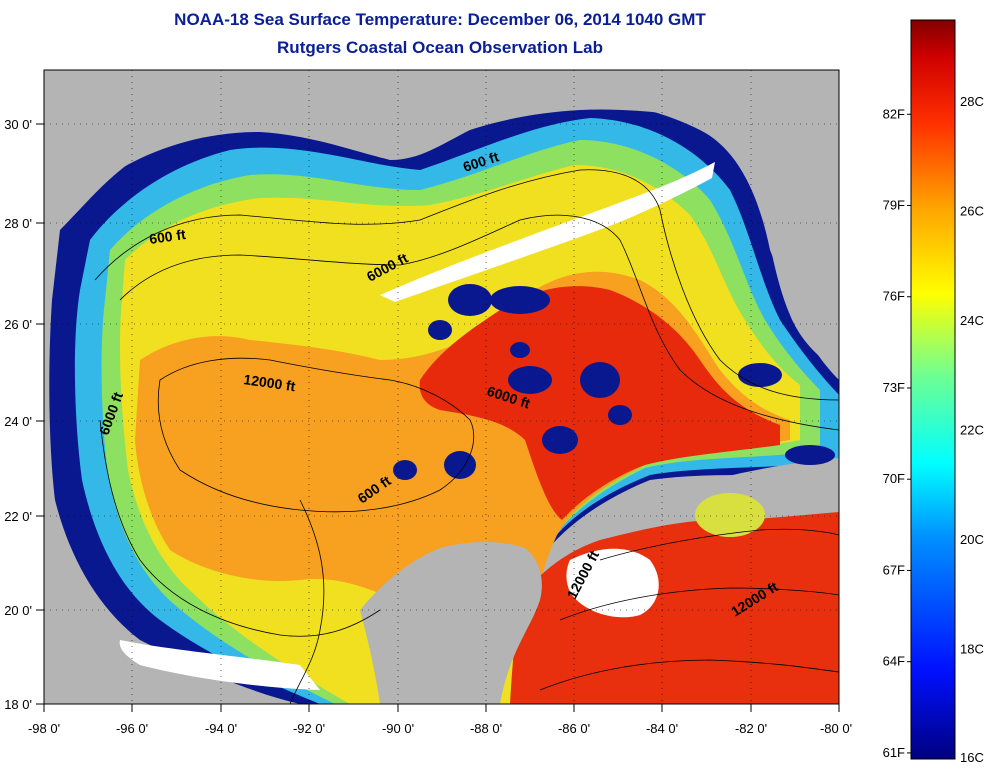 The height and width of the screenshot is (770, 992). Describe the element at coordinates (599, 403) in the screenshot. I see `loop-current-red` at that location.